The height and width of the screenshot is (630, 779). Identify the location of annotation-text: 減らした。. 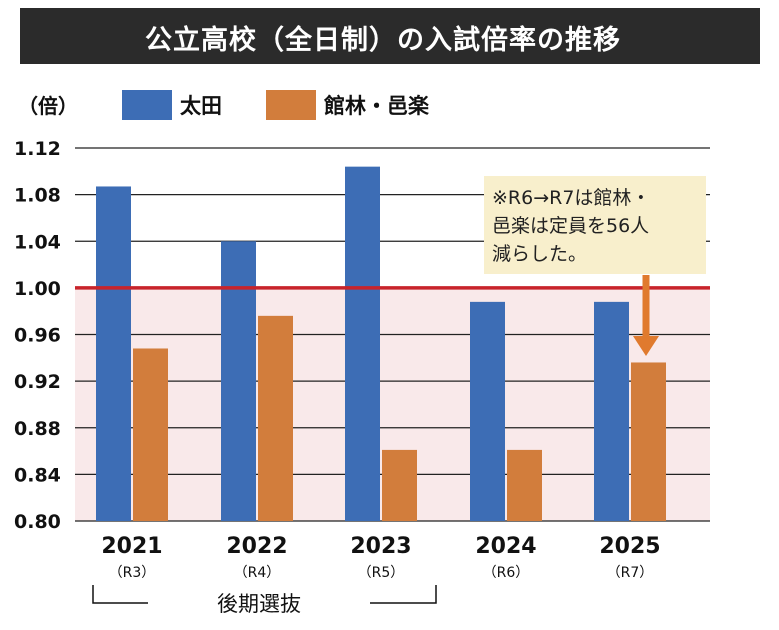
(539, 254).